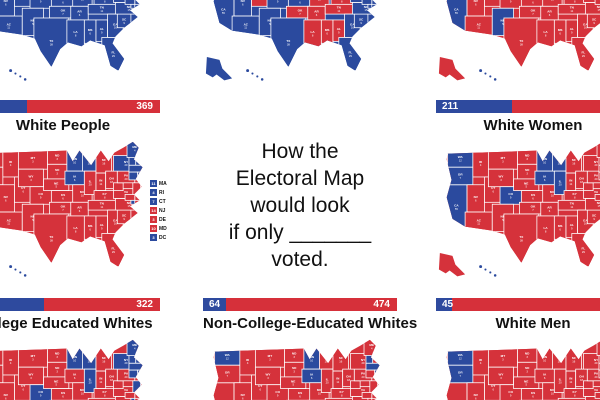 Image resolution: width=600 pixels, height=400 pixels. What do you see at coordinates (456, 10) in the screenshot?
I see `state-label: CA` at bounding box center [456, 10].